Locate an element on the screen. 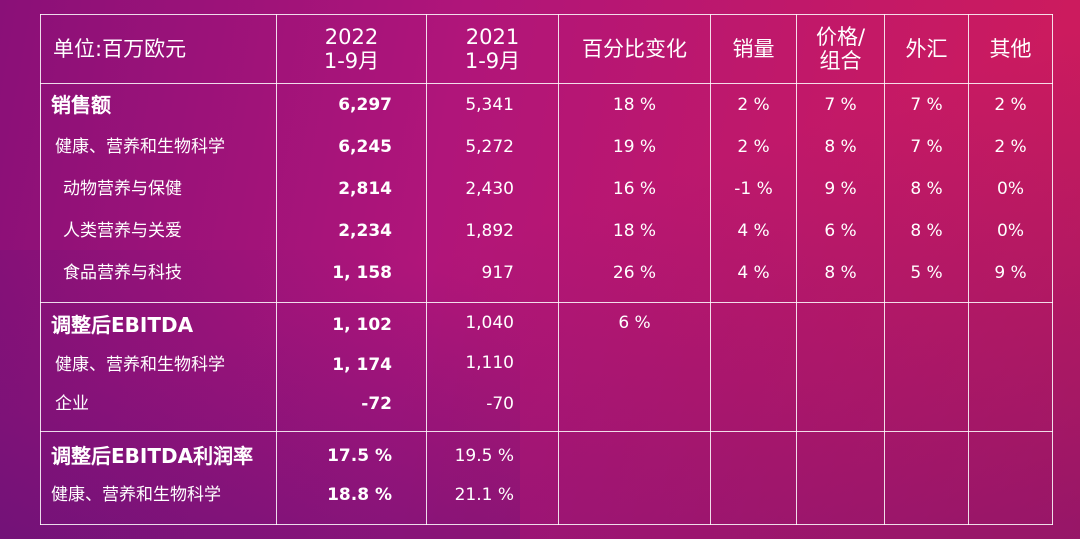  margin-2021-cell: 19.5 % 21.1 % is located at coordinates (492, 478).